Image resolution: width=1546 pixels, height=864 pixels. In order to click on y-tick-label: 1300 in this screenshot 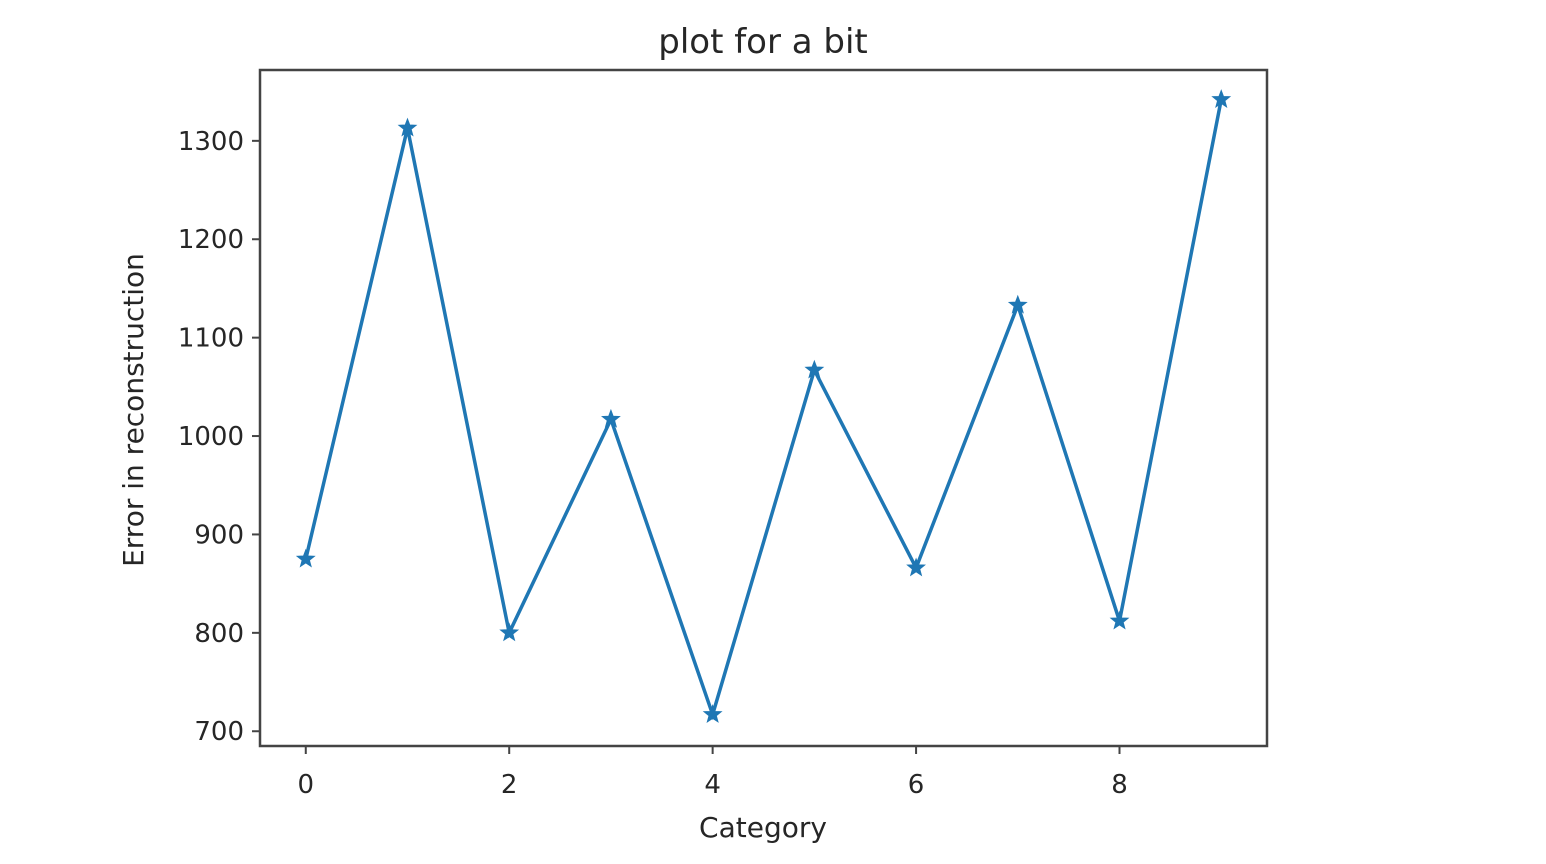, I will do `click(211, 142)`.